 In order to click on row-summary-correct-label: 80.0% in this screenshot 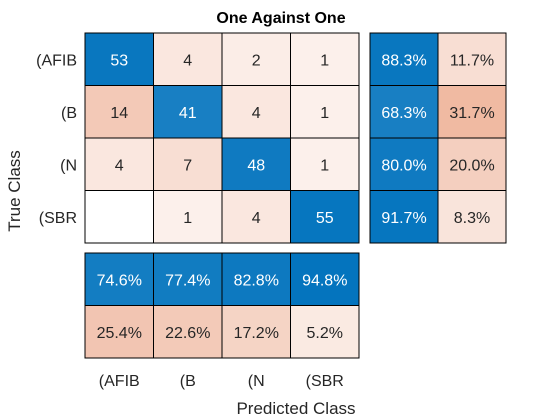, I will do `click(403, 165)`.